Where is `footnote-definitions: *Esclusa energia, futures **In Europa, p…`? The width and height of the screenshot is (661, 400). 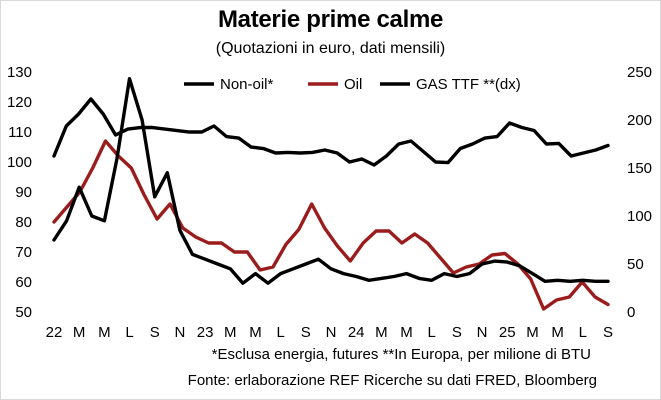 footnote-definitions: *Esclusa energia, futures **In Europa, p… is located at coordinates (401, 354).